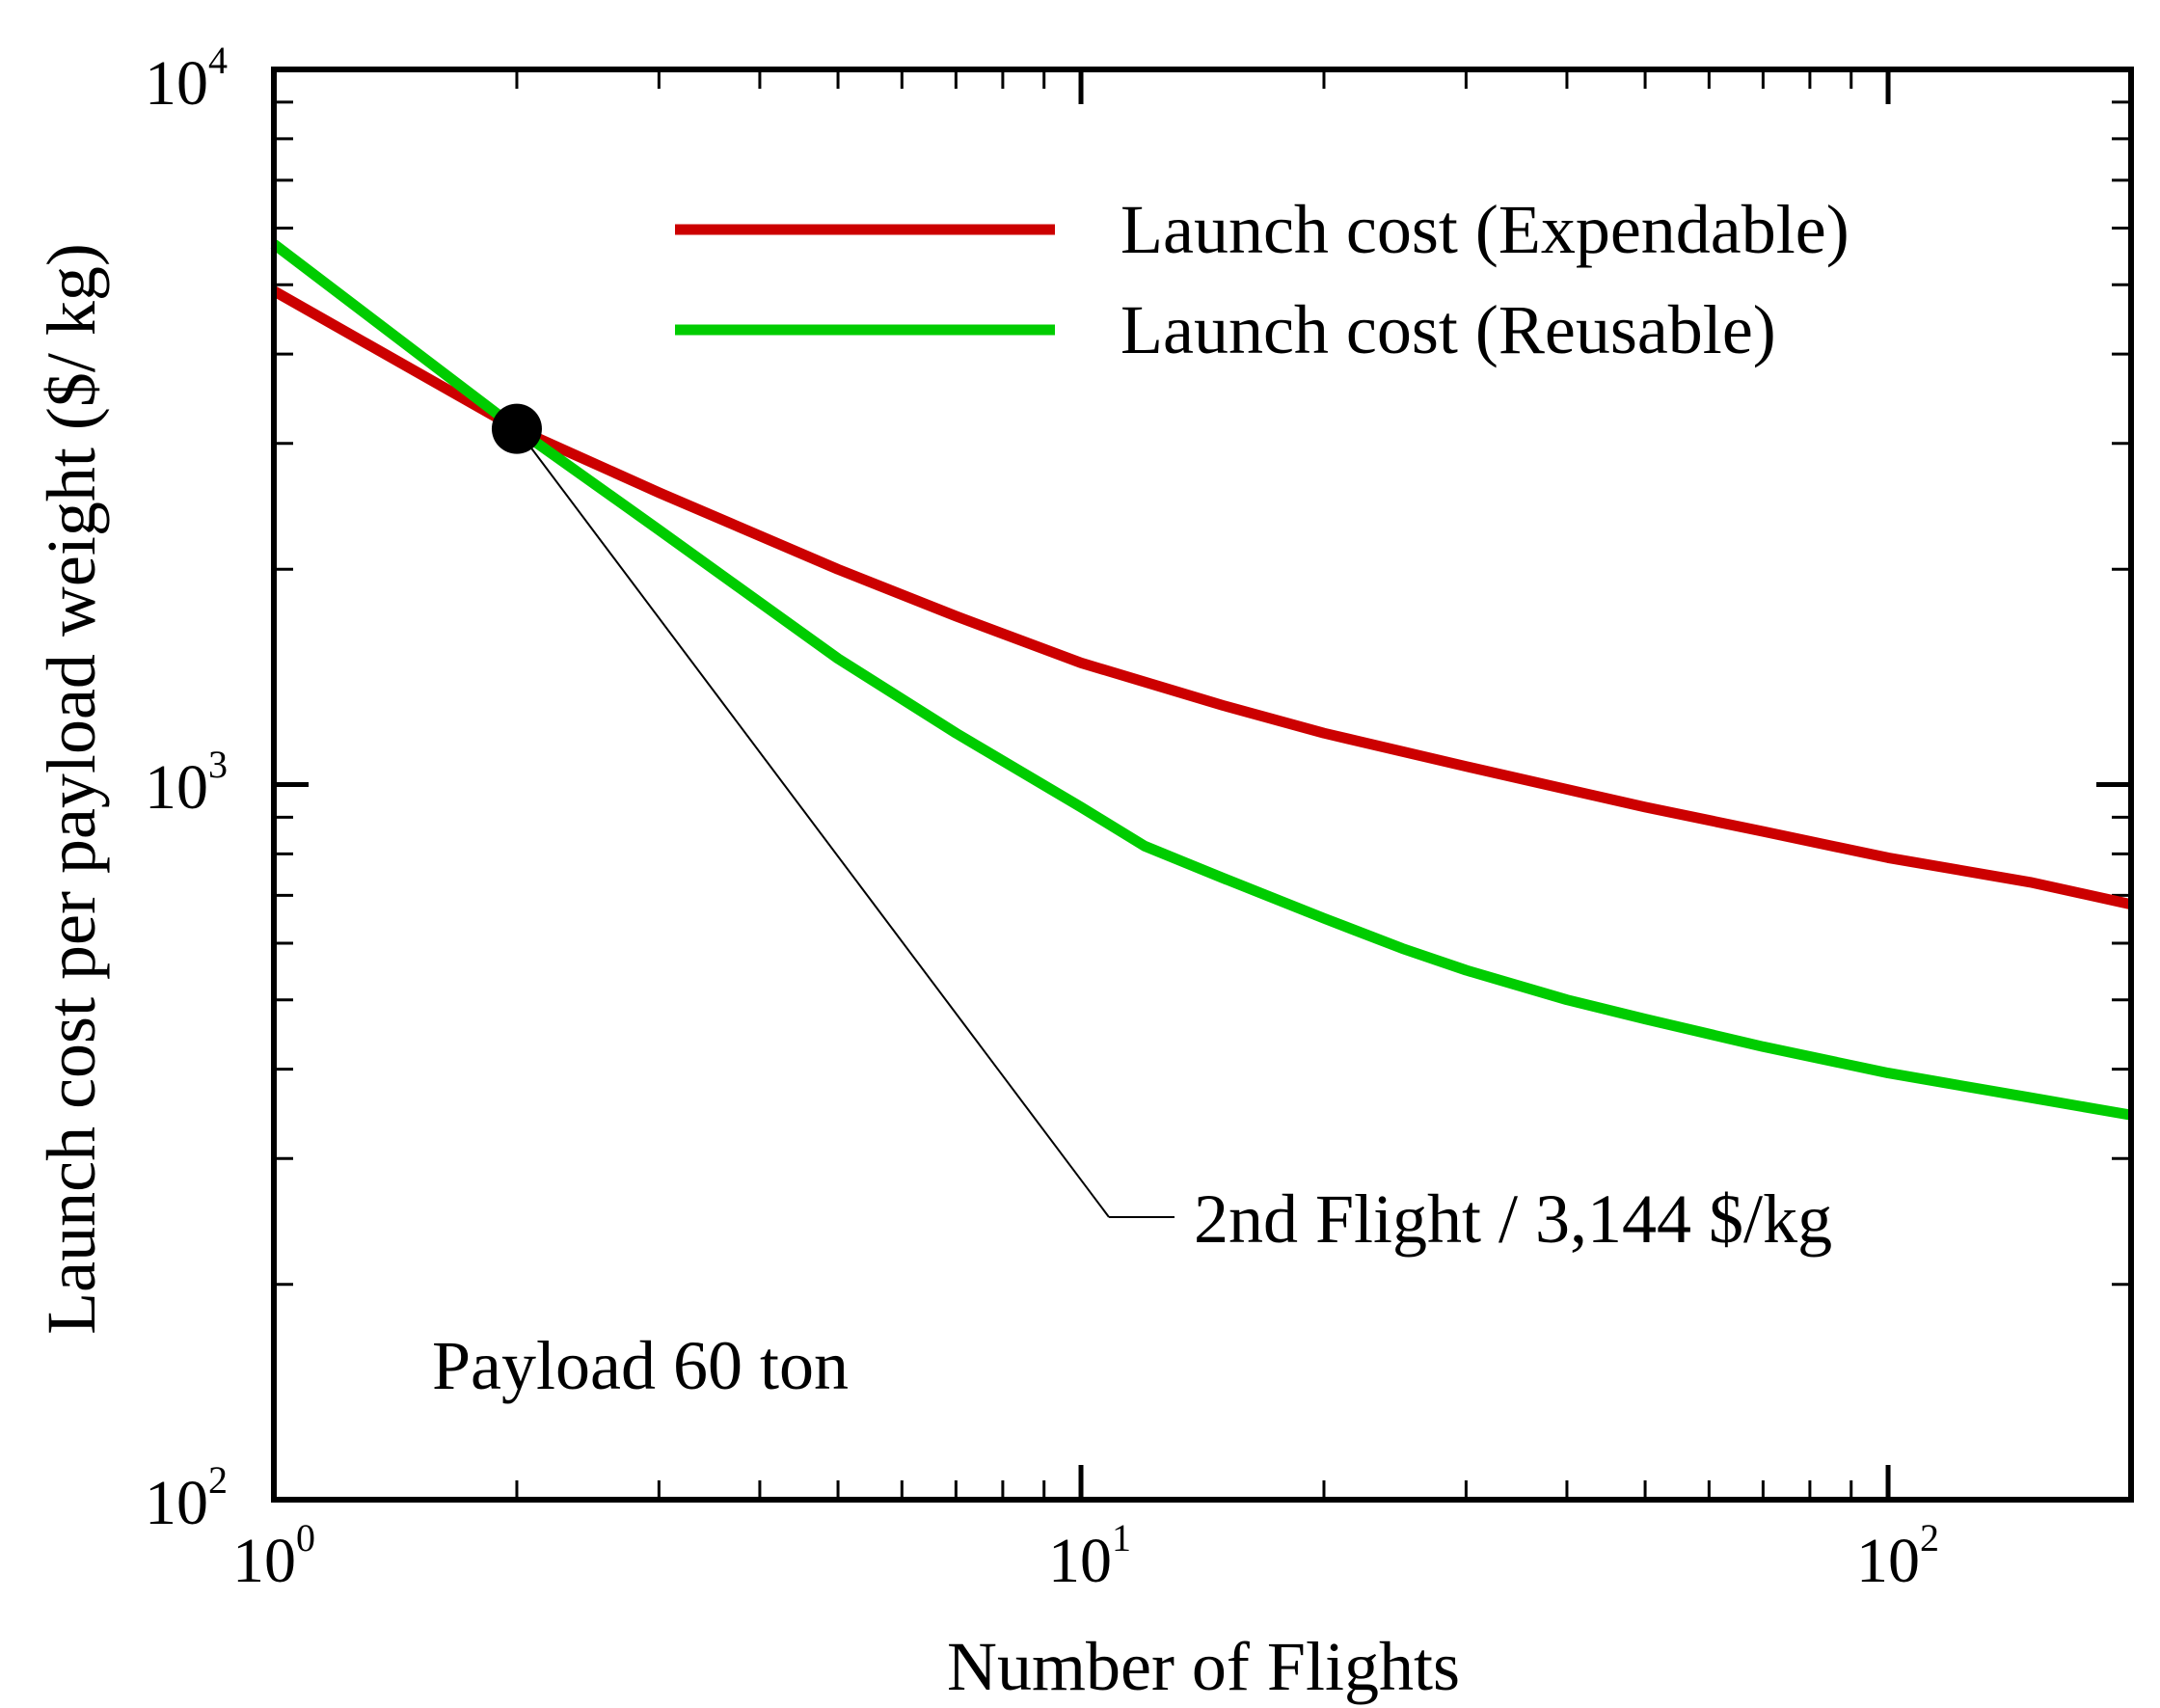 The height and width of the screenshot is (1708, 2160). What do you see at coordinates (1513, 1219) in the screenshot?
I see `annotation-second-flight: 2nd Flight / 3,144 $/kg` at bounding box center [1513, 1219].